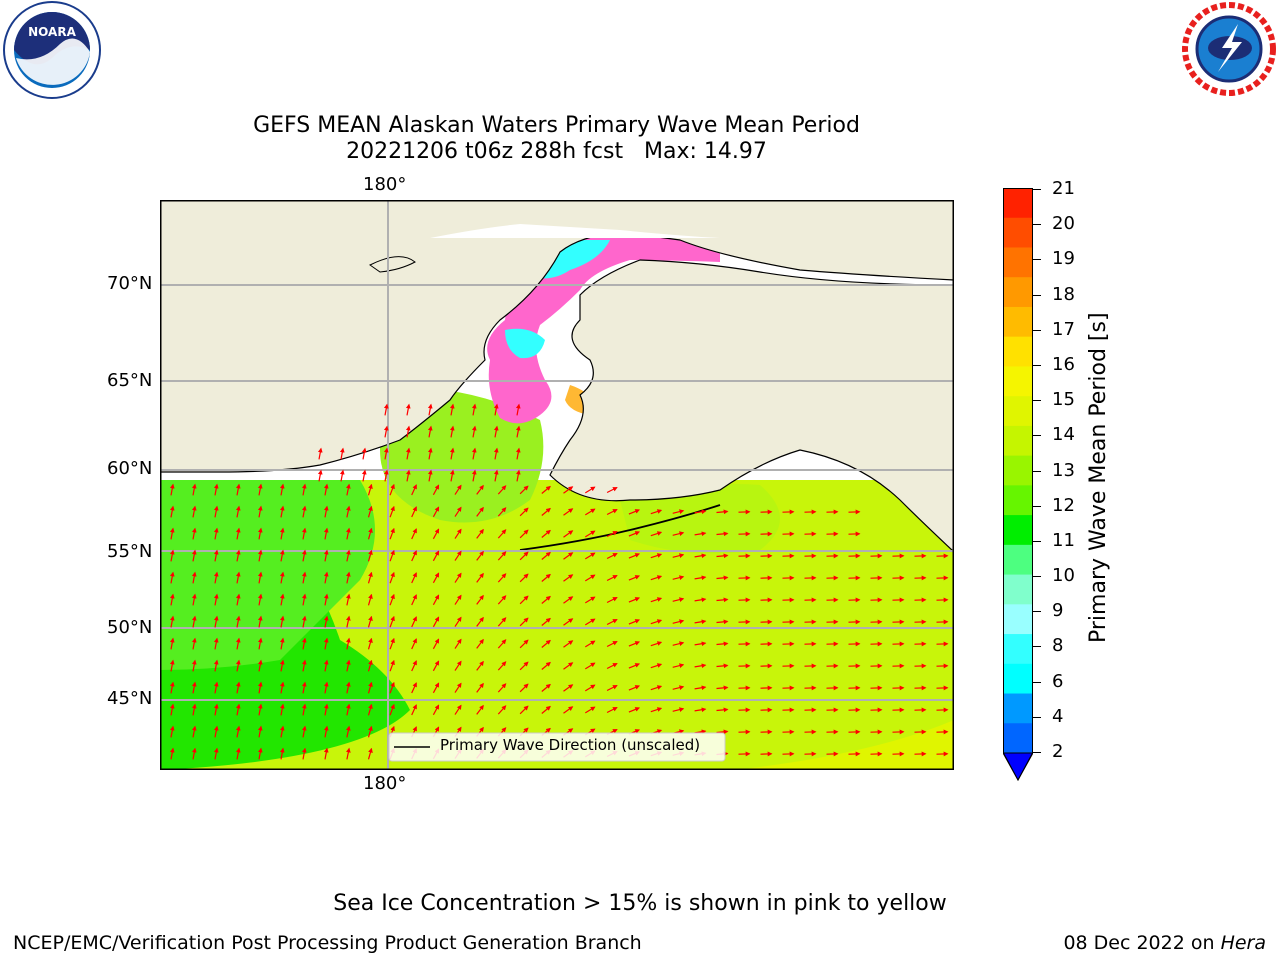 The width and height of the screenshot is (1280, 960). I want to click on colorbar-tick-label: 6, so click(1058, 681).